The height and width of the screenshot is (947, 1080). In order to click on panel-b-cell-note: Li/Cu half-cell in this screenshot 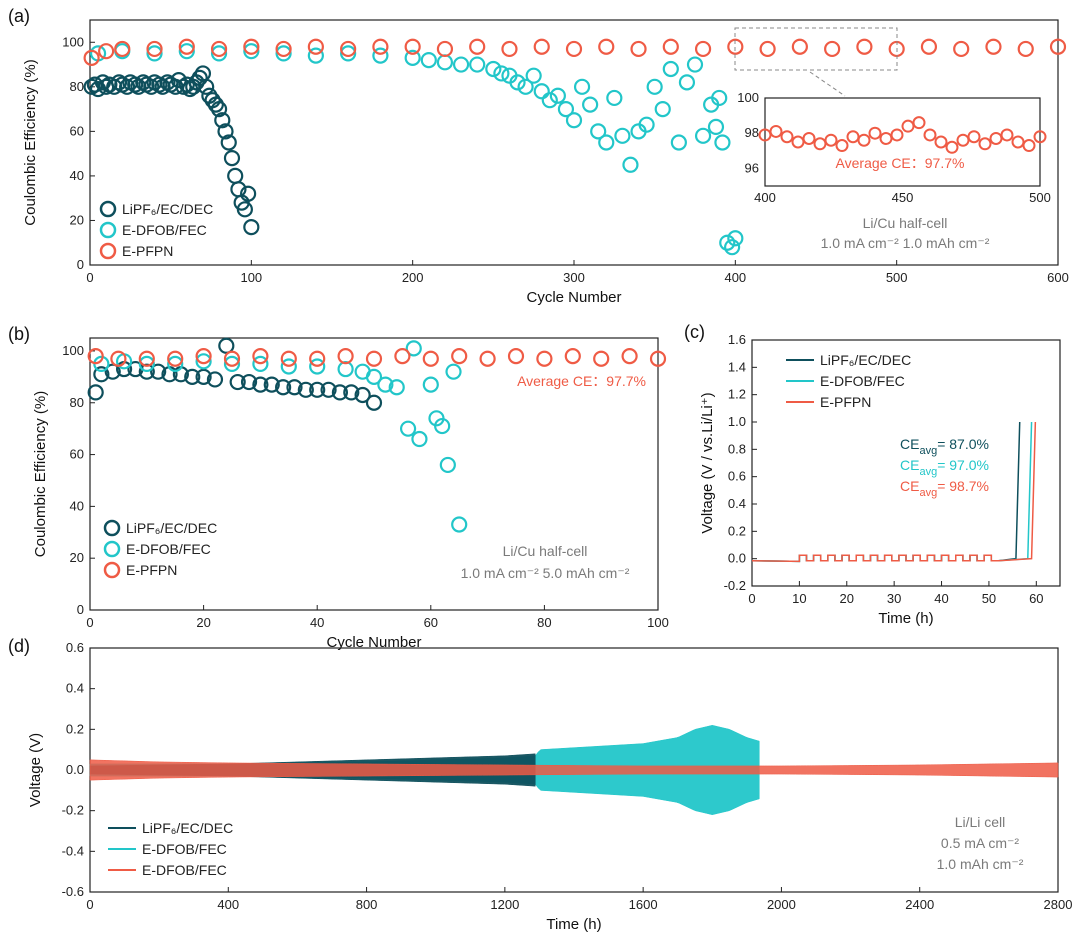, I will do `click(545, 551)`.